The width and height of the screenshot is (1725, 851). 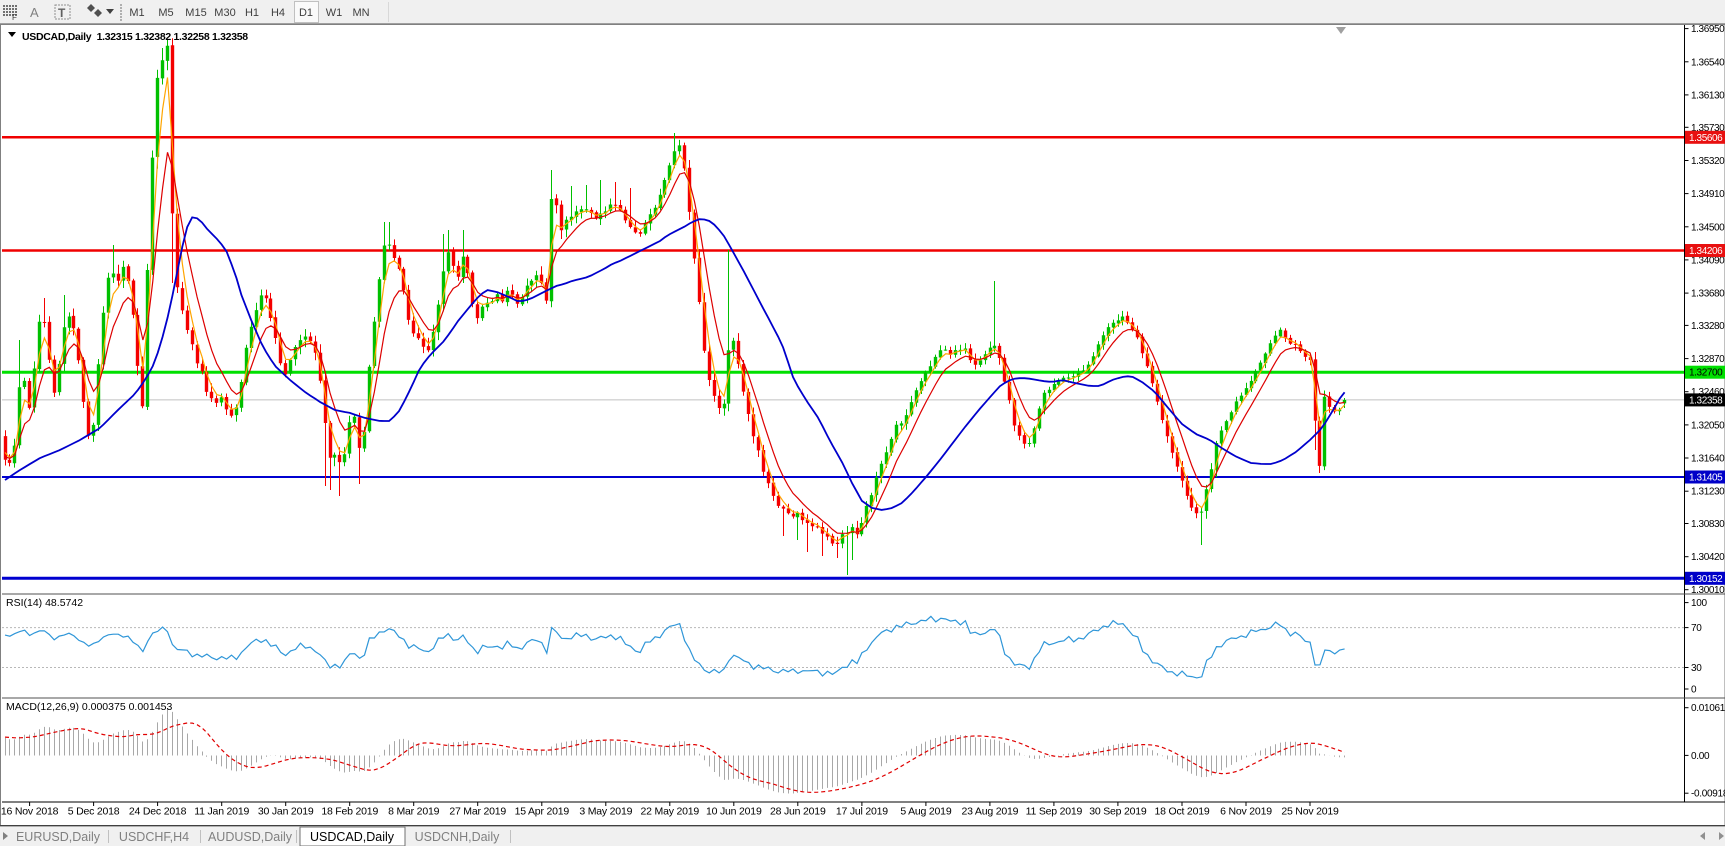 What do you see at coordinates (1708, 260) in the screenshot?
I see `svg-text: 1.34090` at bounding box center [1708, 260].